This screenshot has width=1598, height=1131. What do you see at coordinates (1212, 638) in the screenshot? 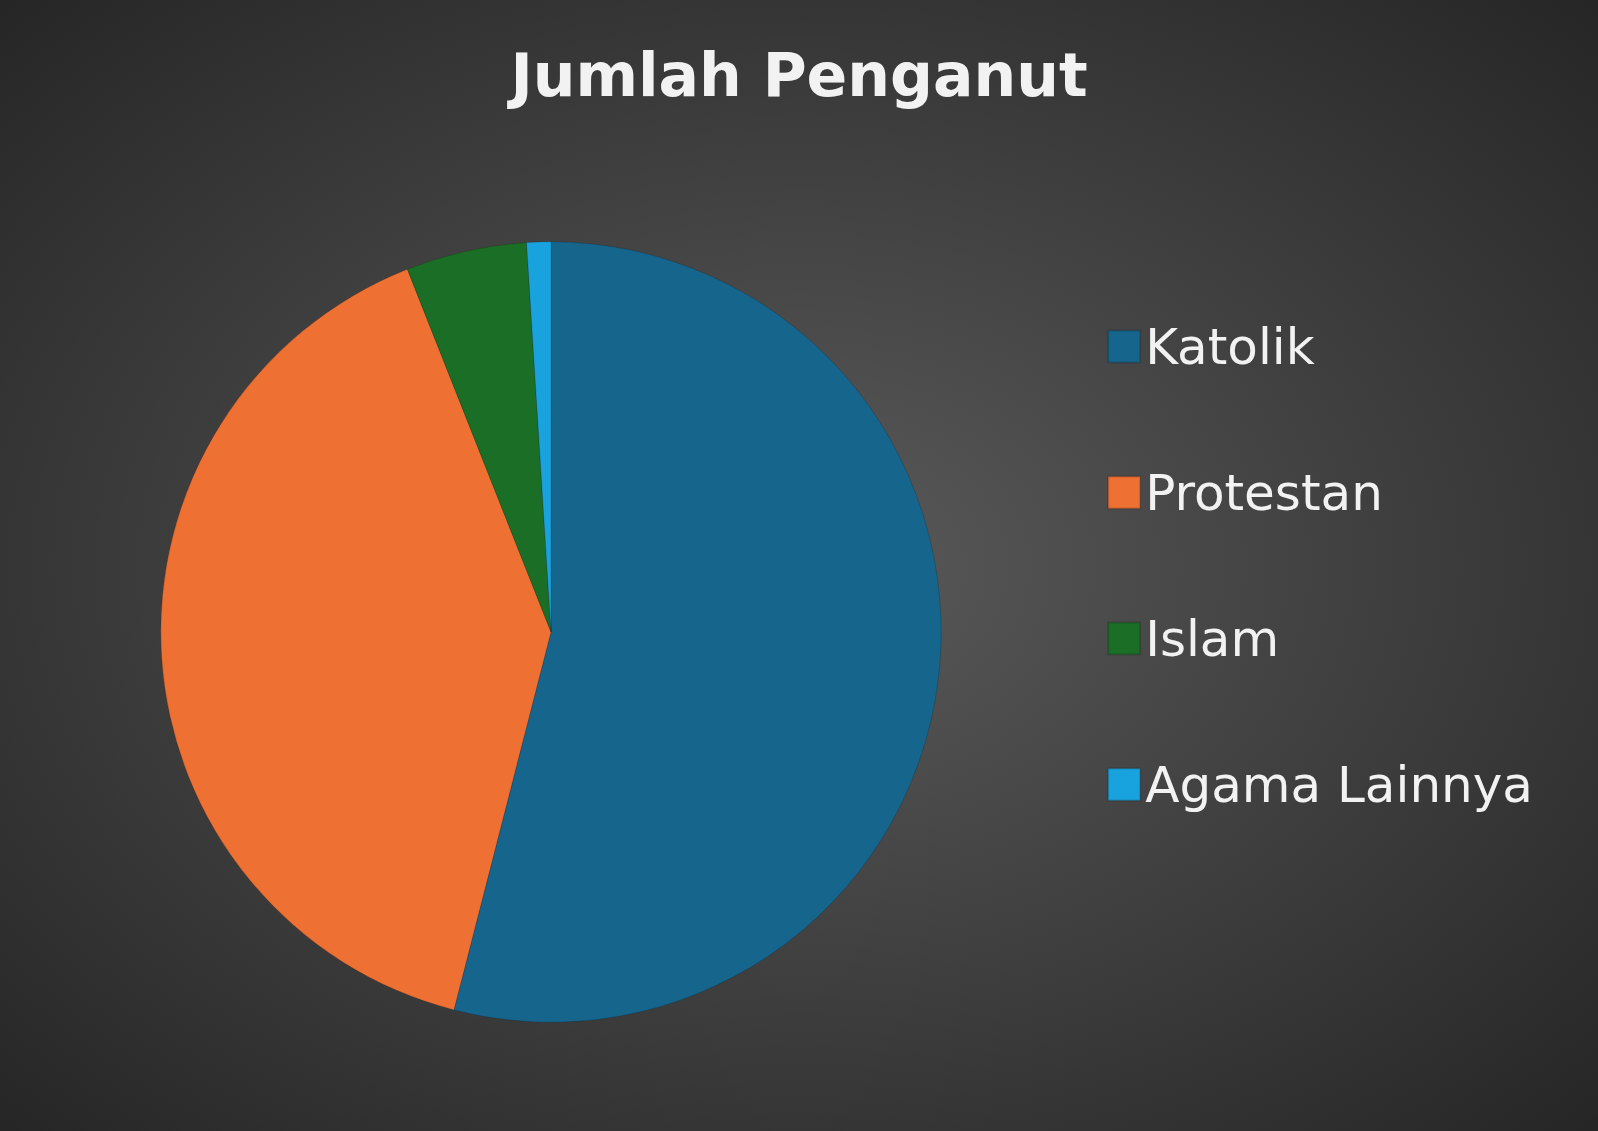
I see `legend-label: Islam` at bounding box center [1212, 638].